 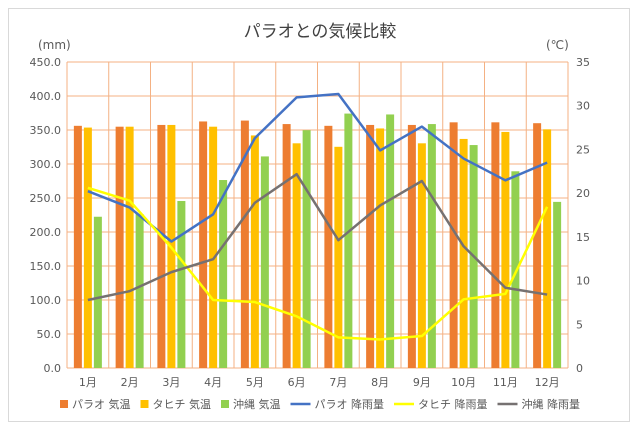 What do you see at coordinates (557, 45) in the screenshot?
I see `right-axis-unit: (℃)` at bounding box center [557, 45].